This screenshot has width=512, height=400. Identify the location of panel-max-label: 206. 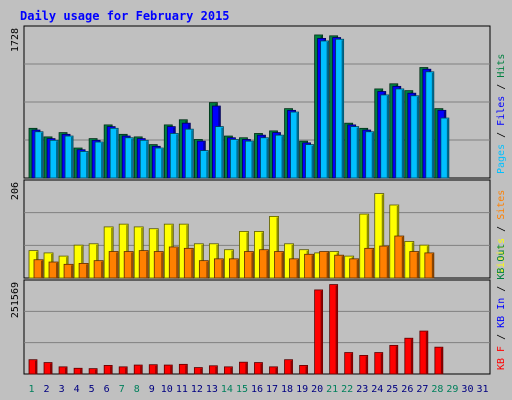
(15, 191).